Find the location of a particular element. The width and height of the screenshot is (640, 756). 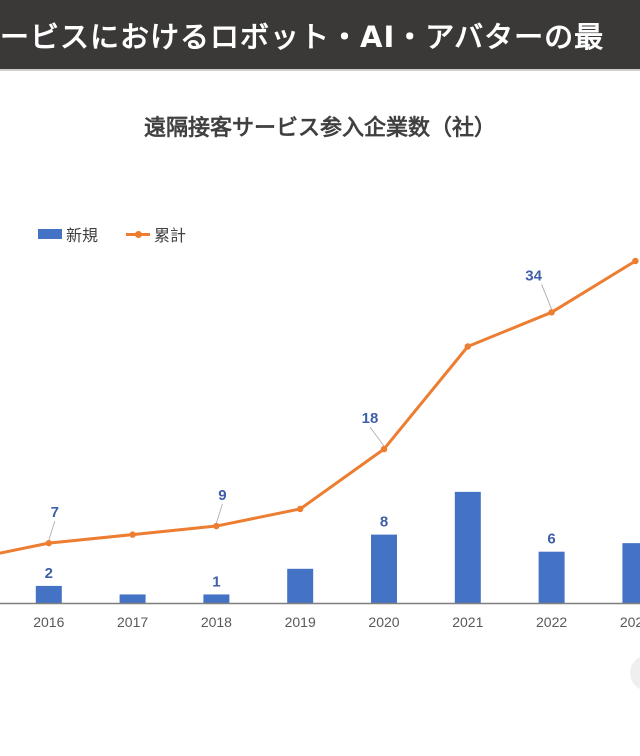

bar-2018 is located at coordinates (216, 598).